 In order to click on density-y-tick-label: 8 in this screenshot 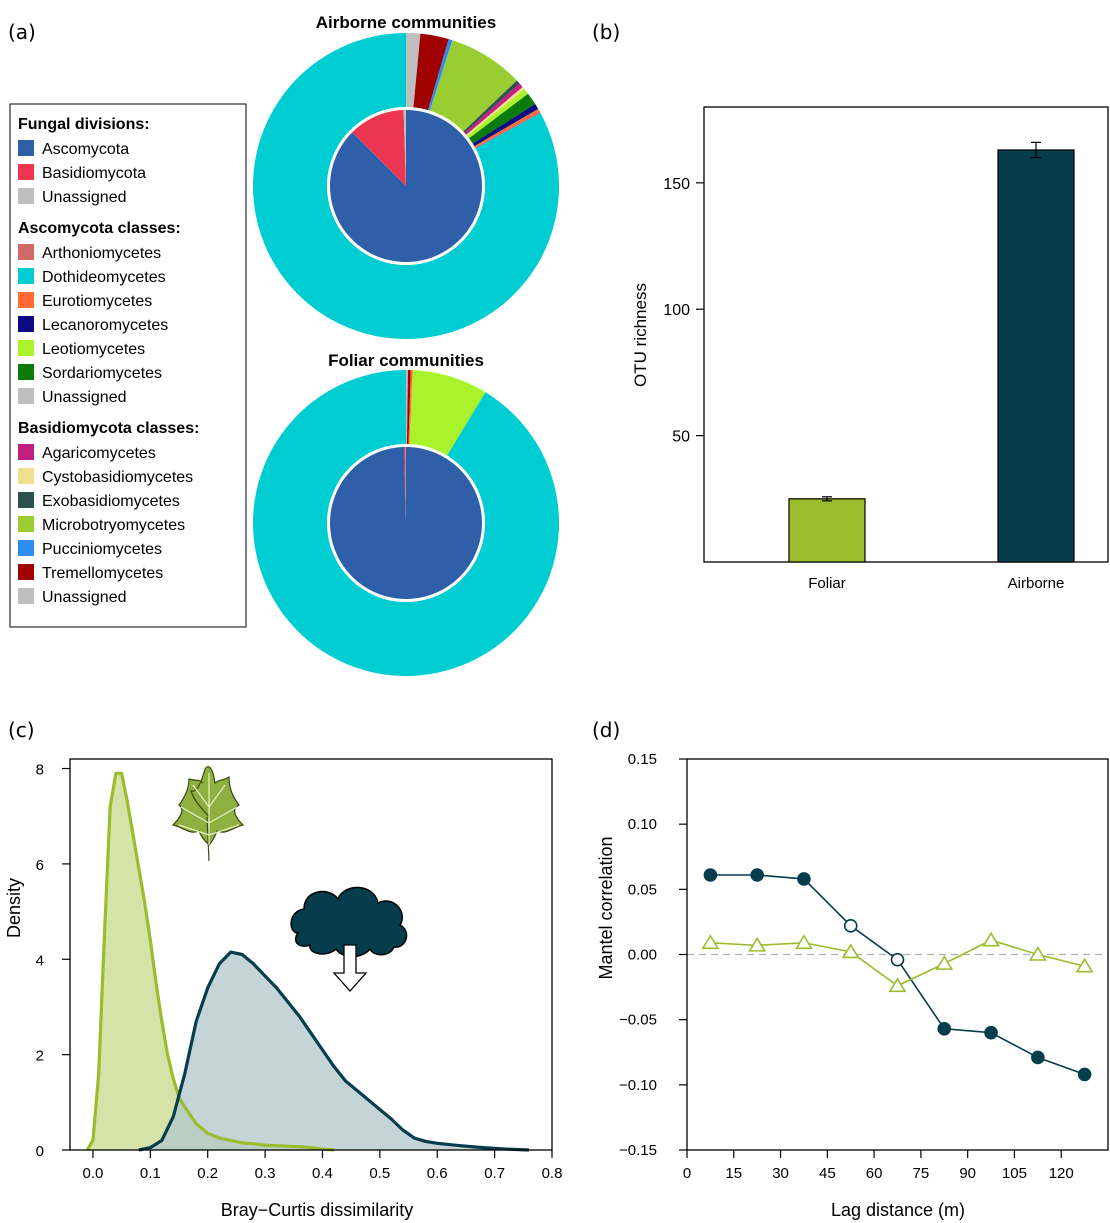, I will do `click(40, 770)`.